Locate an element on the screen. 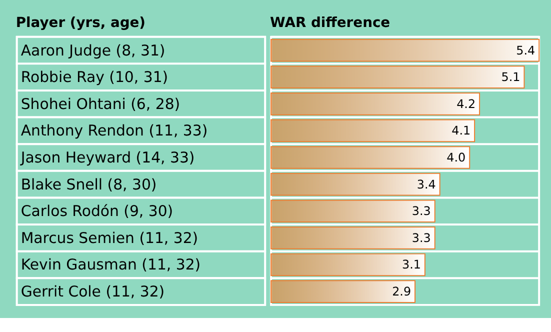 This screenshot has height=332, width=551. data-label: 4.2 is located at coordinates (466, 103).